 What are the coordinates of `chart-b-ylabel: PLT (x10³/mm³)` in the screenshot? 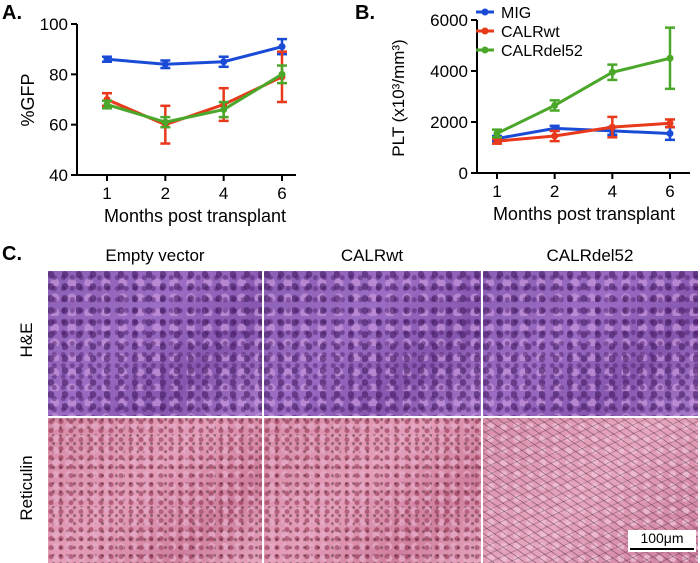 It's located at (398, 97).